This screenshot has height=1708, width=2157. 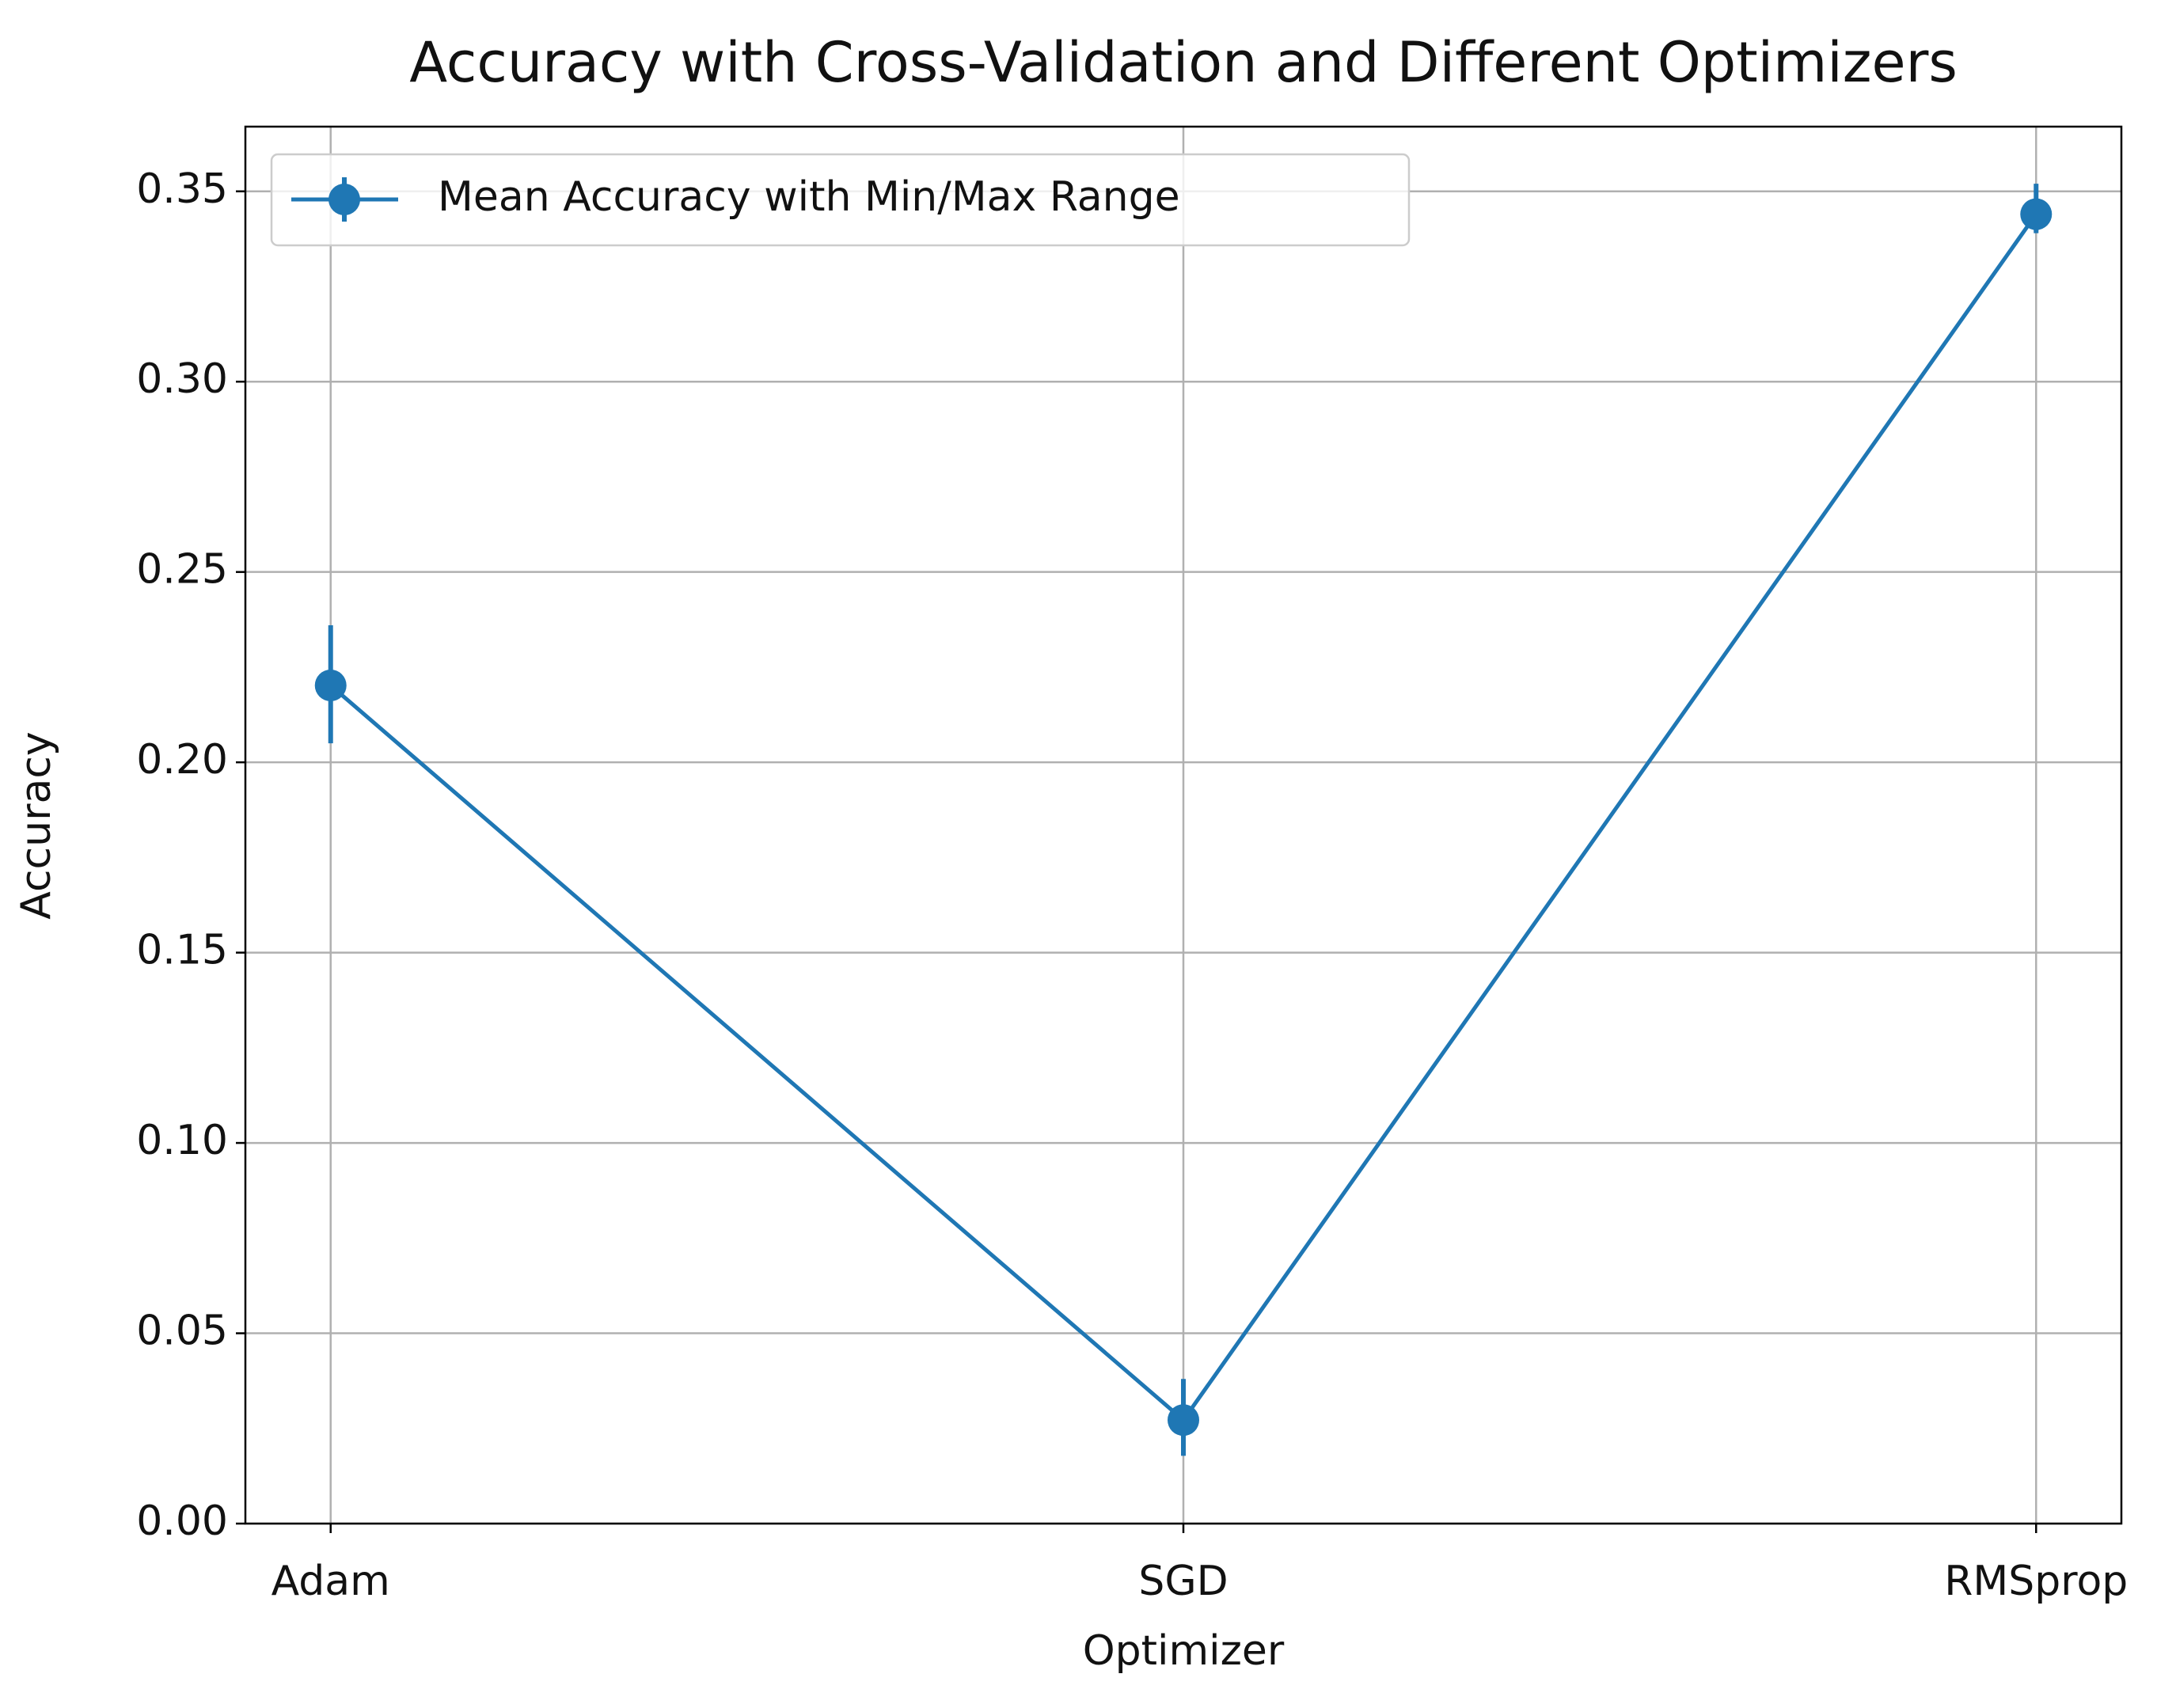 What do you see at coordinates (2036, 1581) in the screenshot?
I see `x-tick-label: RMSprop` at bounding box center [2036, 1581].